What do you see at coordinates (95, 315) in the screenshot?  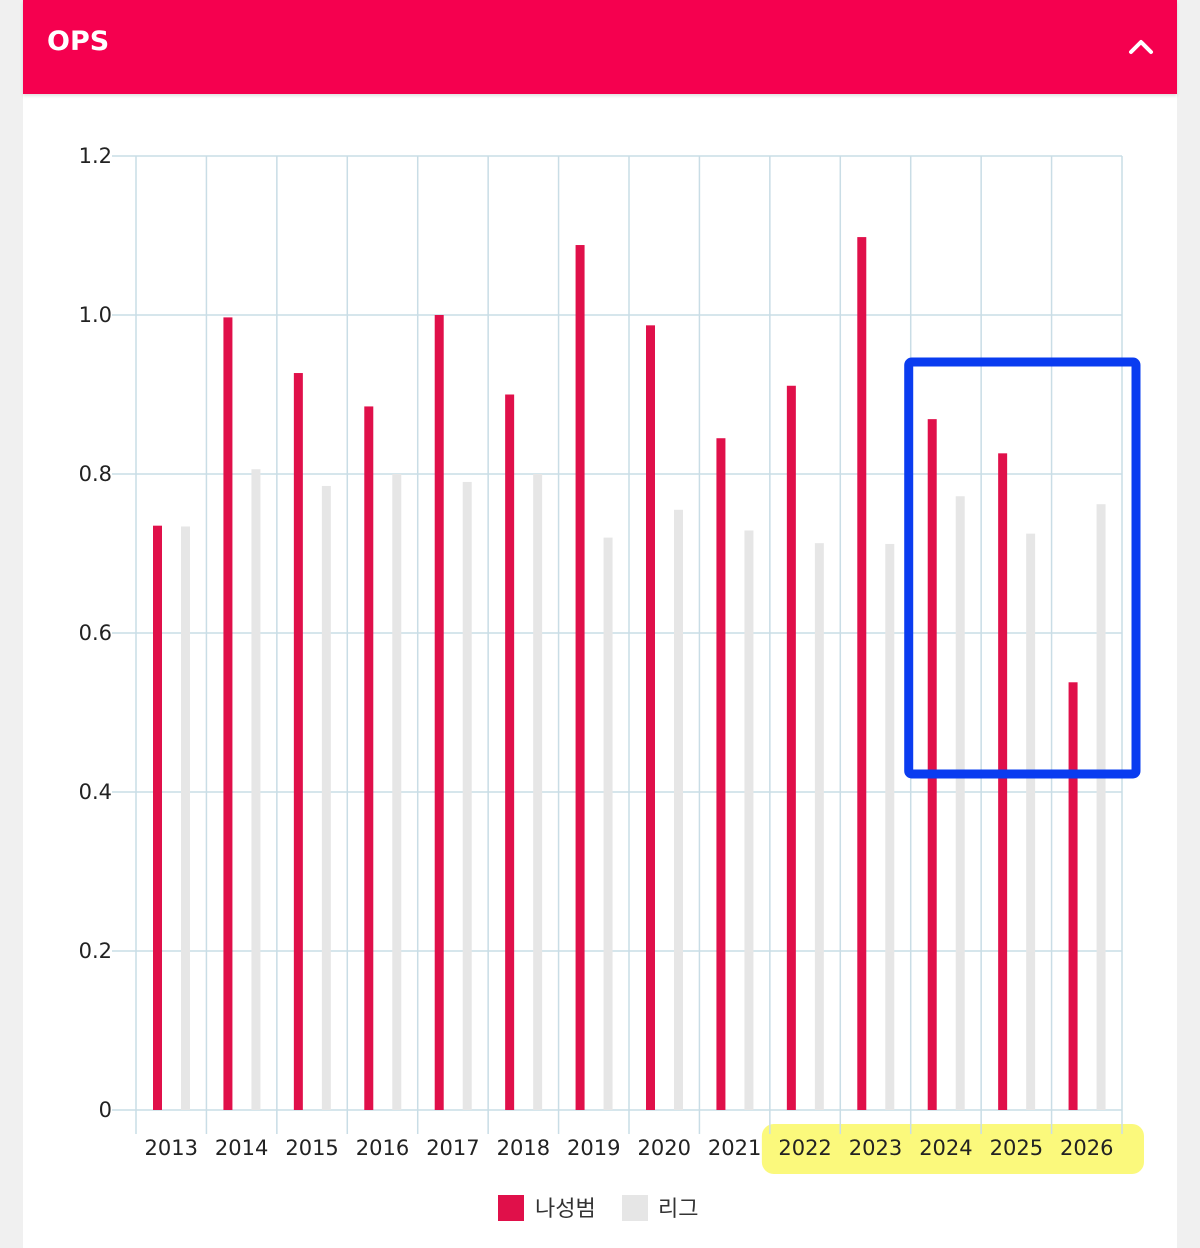 I see `y-tick-label: 1.0` at bounding box center [95, 315].